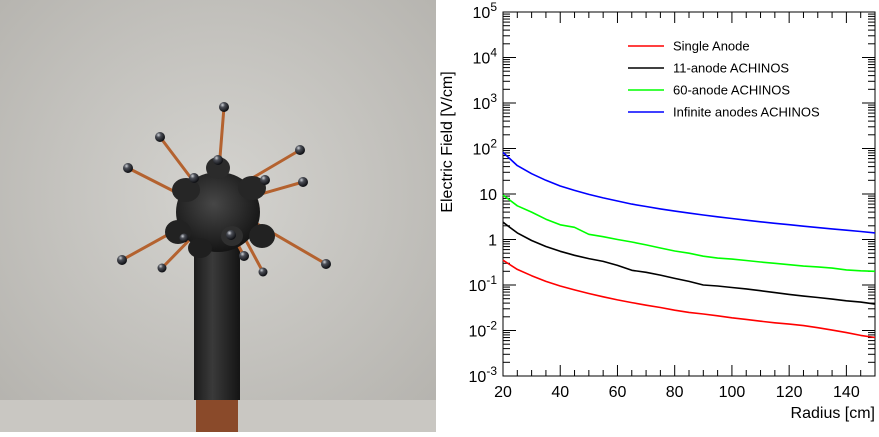  I want to click on legend-label: Single Anode, so click(711, 46).